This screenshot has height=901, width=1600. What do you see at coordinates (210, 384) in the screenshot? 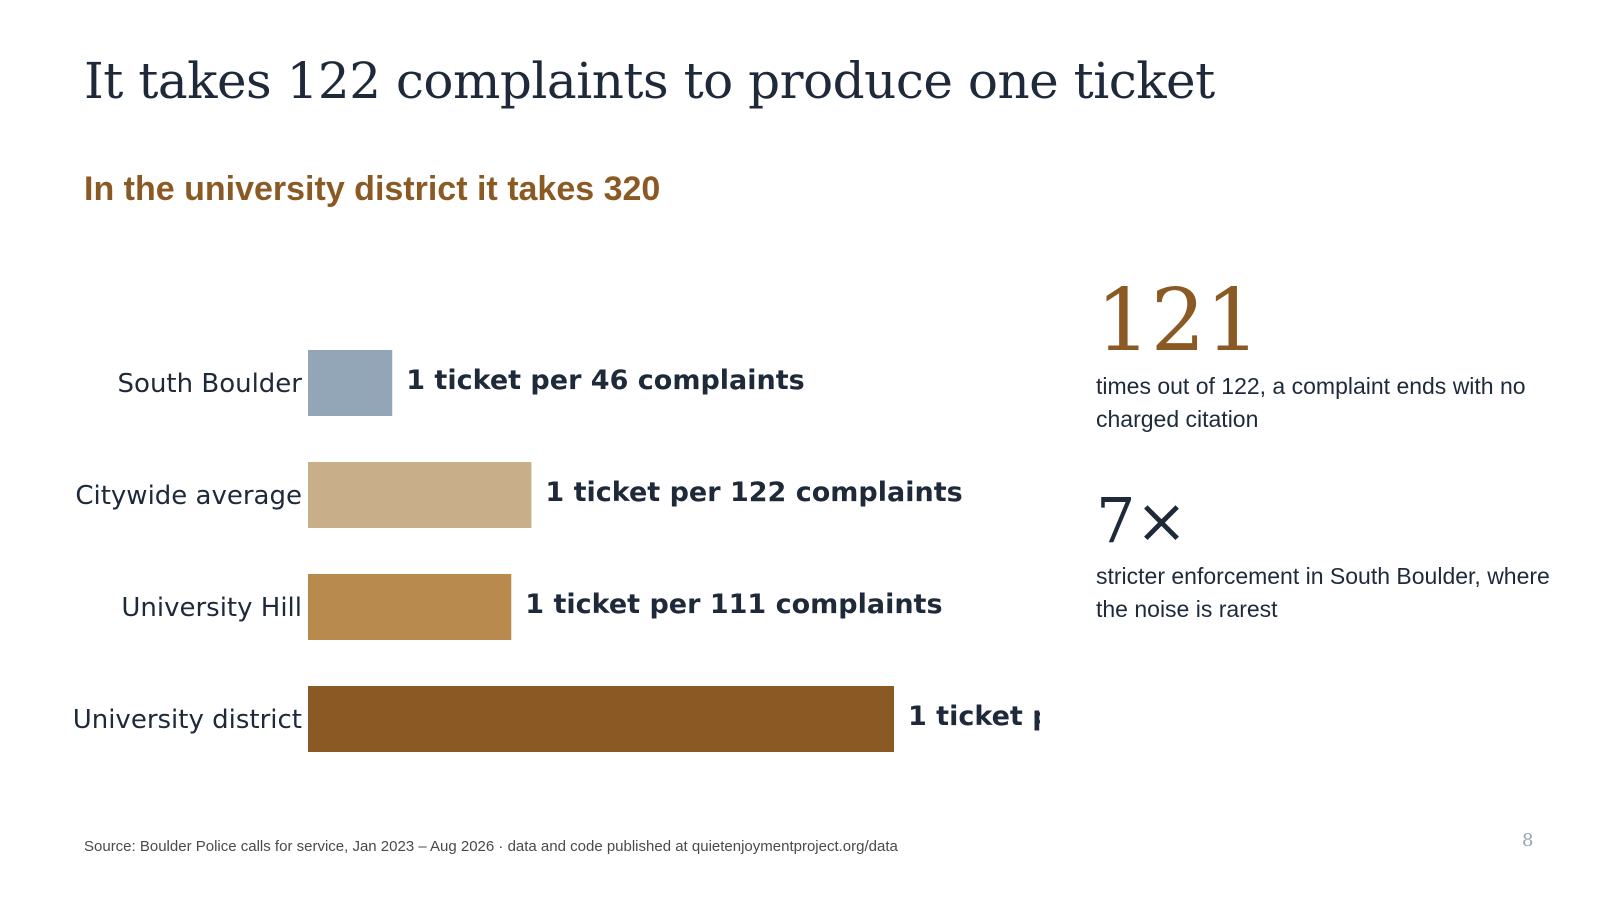
I see `category-label: South Boulder` at bounding box center [210, 384].